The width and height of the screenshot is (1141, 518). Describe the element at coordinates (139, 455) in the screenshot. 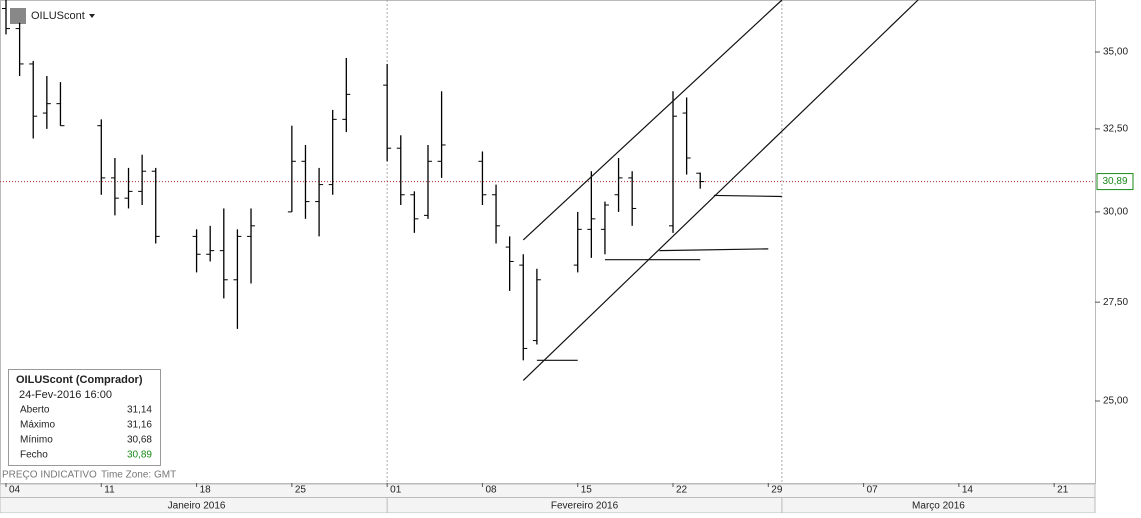

I see `info-value: 30,89` at that location.